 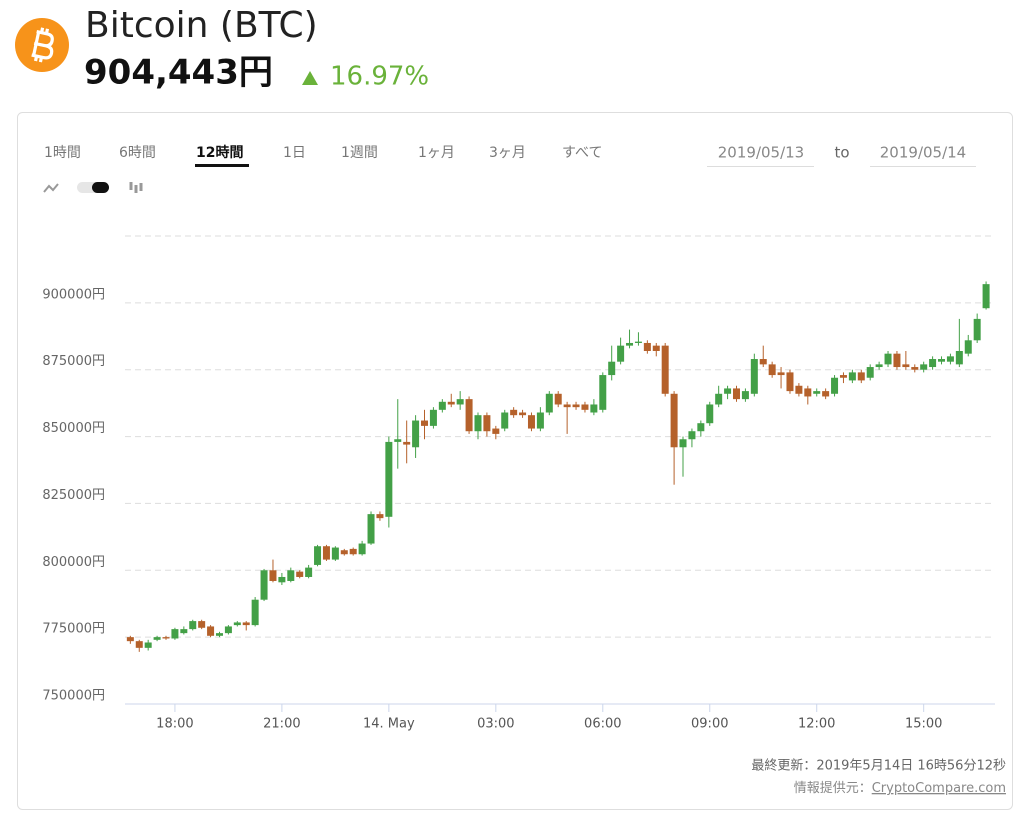 What do you see at coordinates (878, 766) in the screenshot?
I see `last-updated: 最終更新：2019年5月14日 16時56分12秒` at bounding box center [878, 766].